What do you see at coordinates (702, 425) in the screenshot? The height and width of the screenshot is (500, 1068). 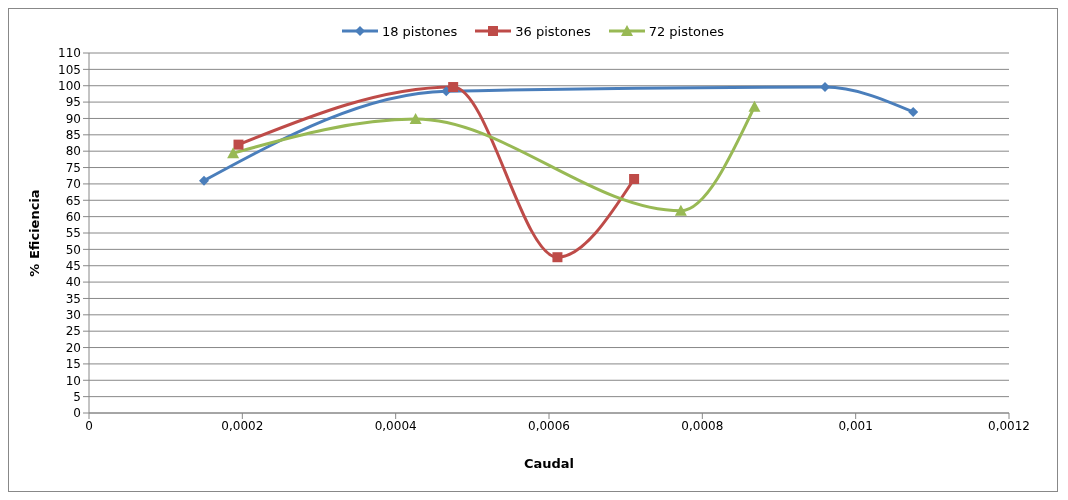 I see `x-tick-label: 0,0008` at bounding box center [702, 425].